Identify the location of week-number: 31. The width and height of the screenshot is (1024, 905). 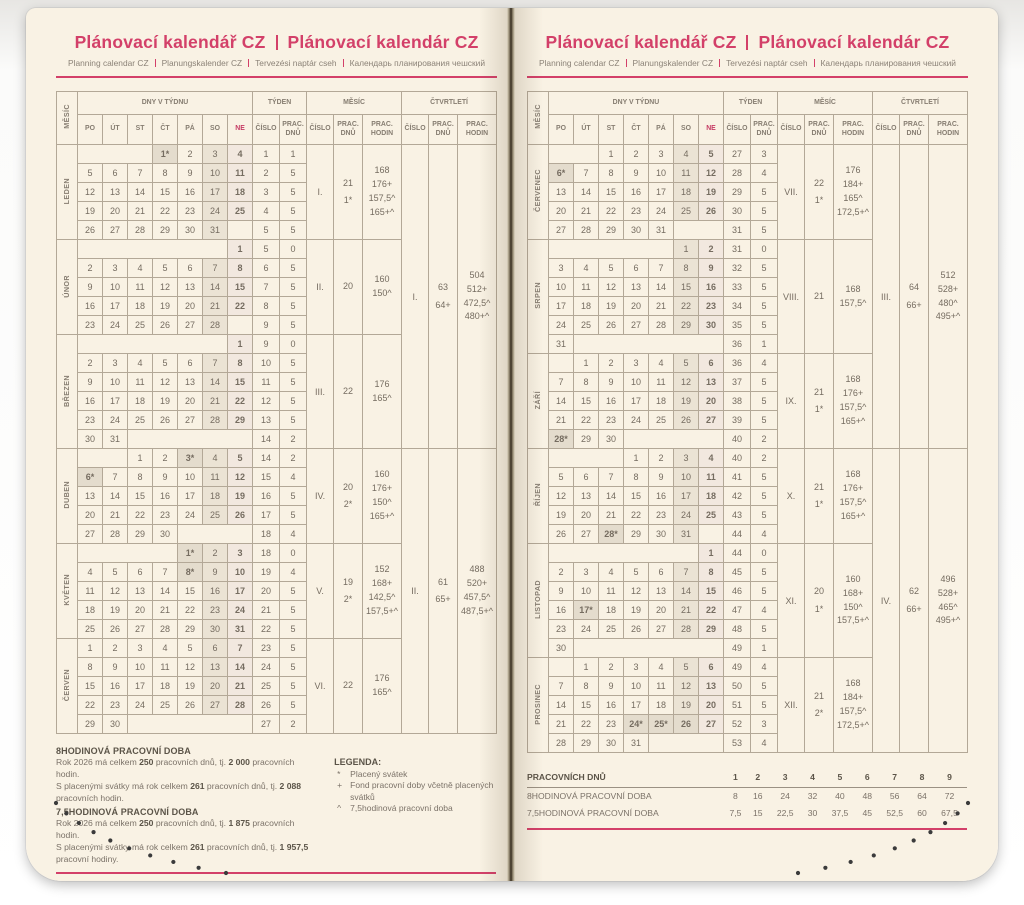
(737, 249).